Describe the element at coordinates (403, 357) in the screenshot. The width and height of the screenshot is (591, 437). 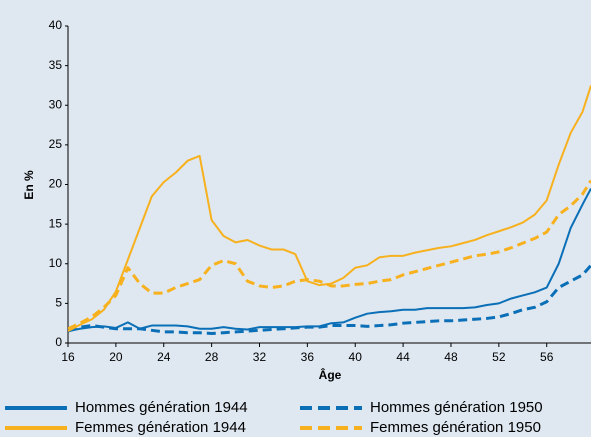
I see `x-tick-label: 44` at that location.